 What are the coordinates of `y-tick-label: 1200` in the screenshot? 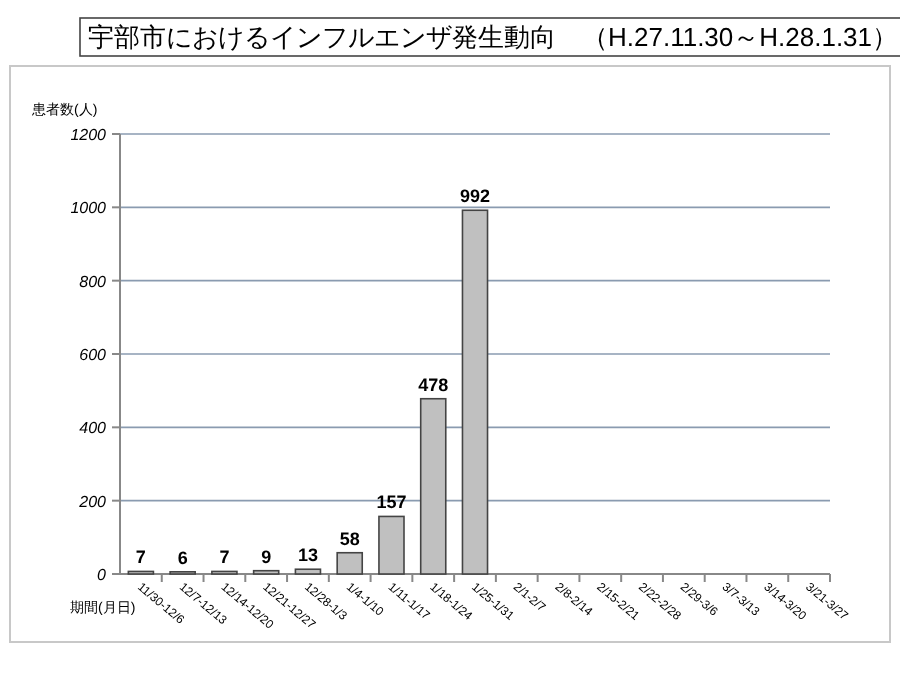 It's located at (89, 135).